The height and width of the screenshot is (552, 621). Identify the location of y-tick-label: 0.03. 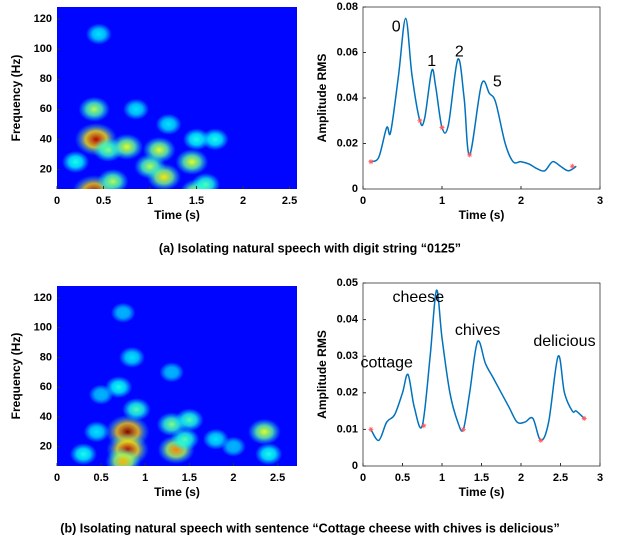
(347, 356).